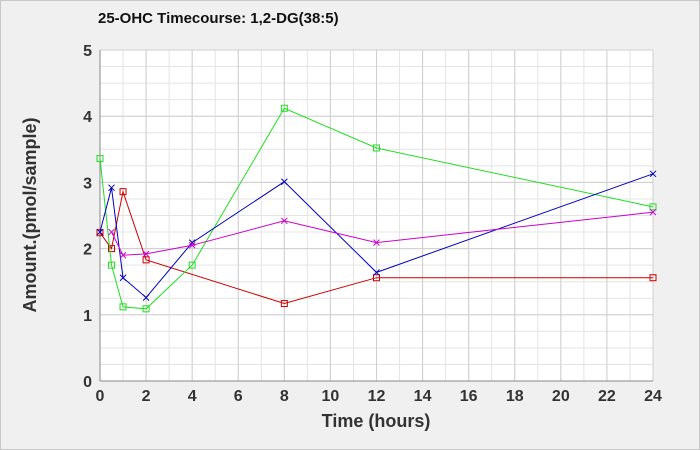 The image size is (700, 450). What do you see at coordinates (238, 396) in the screenshot?
I see `x-tick-label: 6` at bounding box center [238, 396].